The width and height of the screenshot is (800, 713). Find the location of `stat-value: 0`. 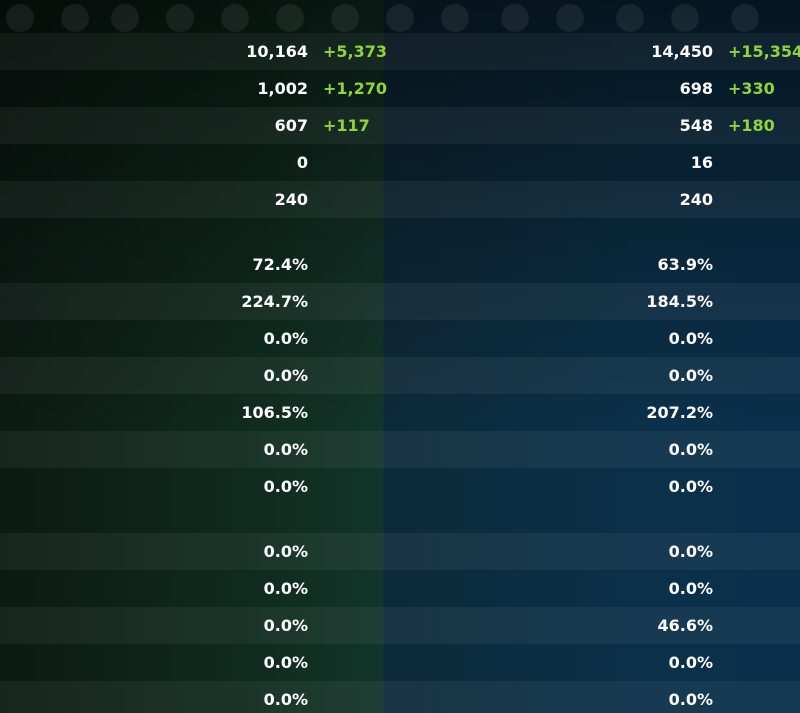

stat-value: 0 is located at coordinates (302, 162).